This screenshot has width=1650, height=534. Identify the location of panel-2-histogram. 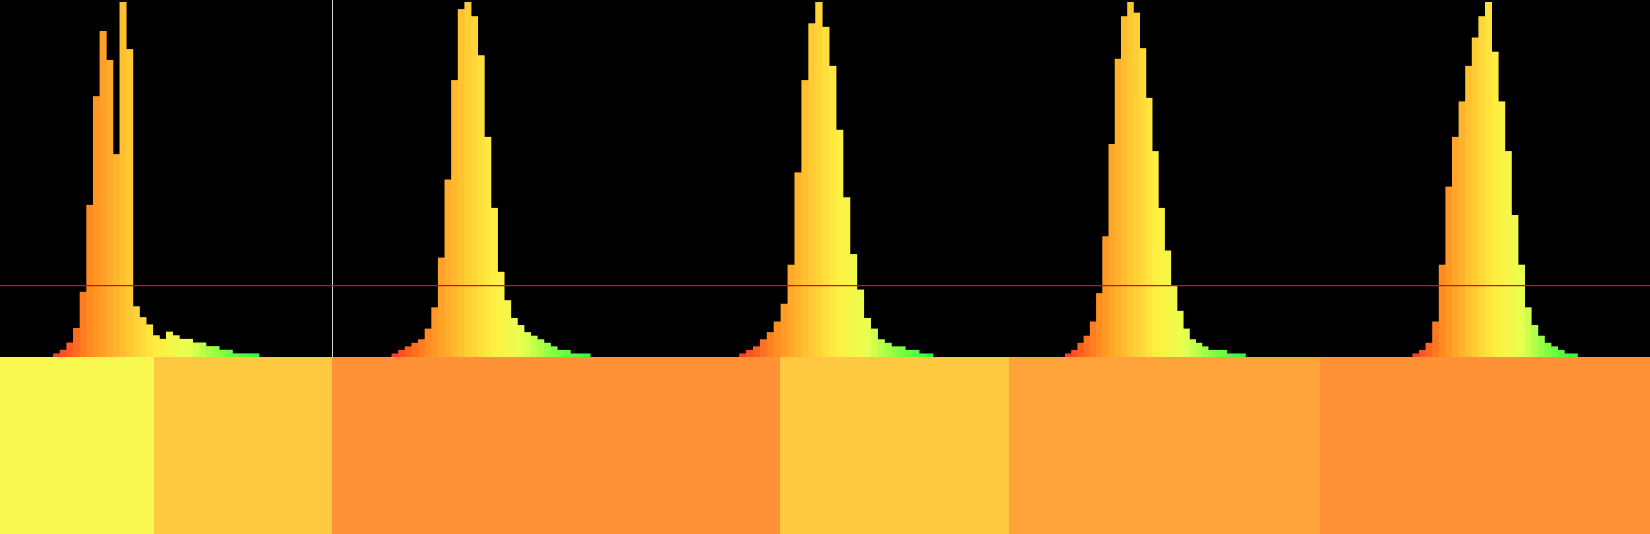
(491, 179).